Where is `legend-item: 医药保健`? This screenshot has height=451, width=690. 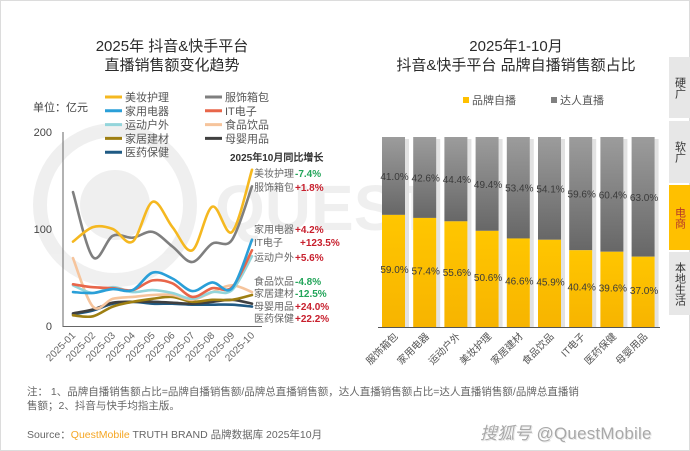
legend-item: 医药保健 is located at coordinates (137, 152).